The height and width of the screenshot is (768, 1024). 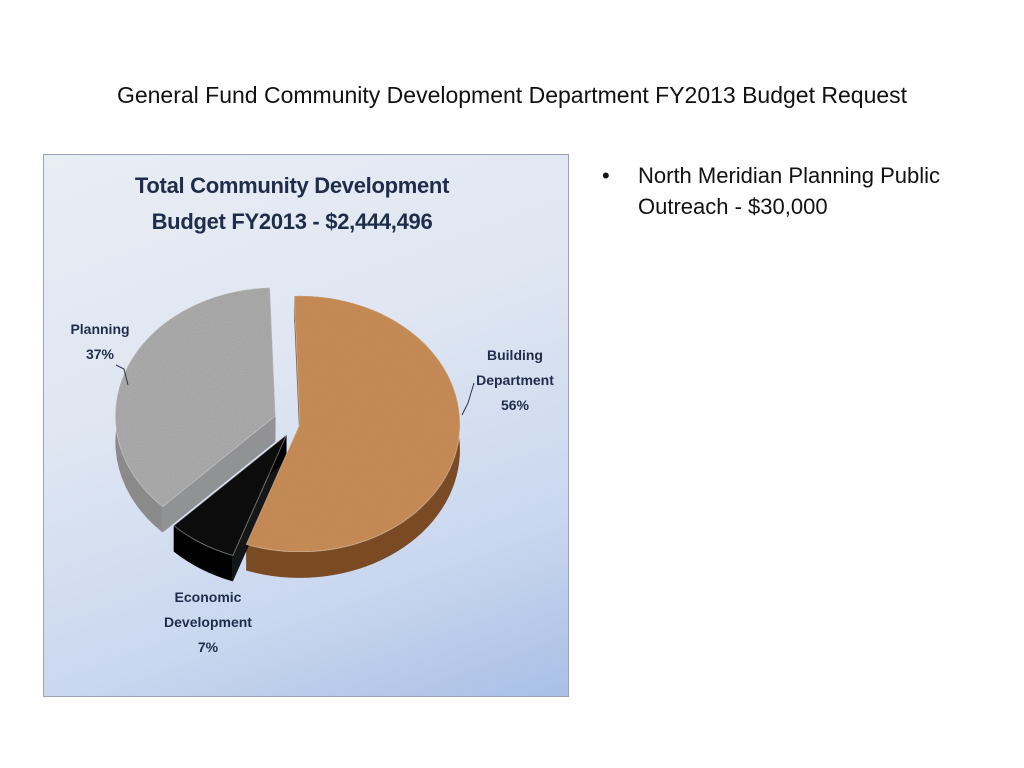 I want to click on slice-label-economic-name-1: Economic, so click(x=208, y=597).